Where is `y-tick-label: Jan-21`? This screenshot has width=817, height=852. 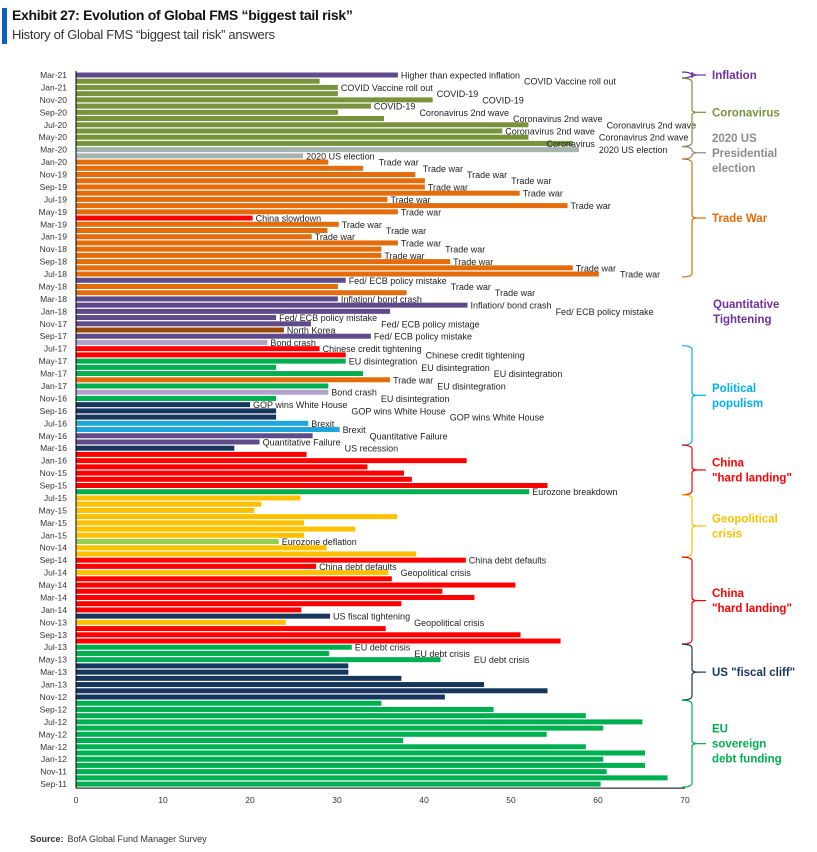 y-tick-label: Jan-21 is located at coordinates (54, 87).